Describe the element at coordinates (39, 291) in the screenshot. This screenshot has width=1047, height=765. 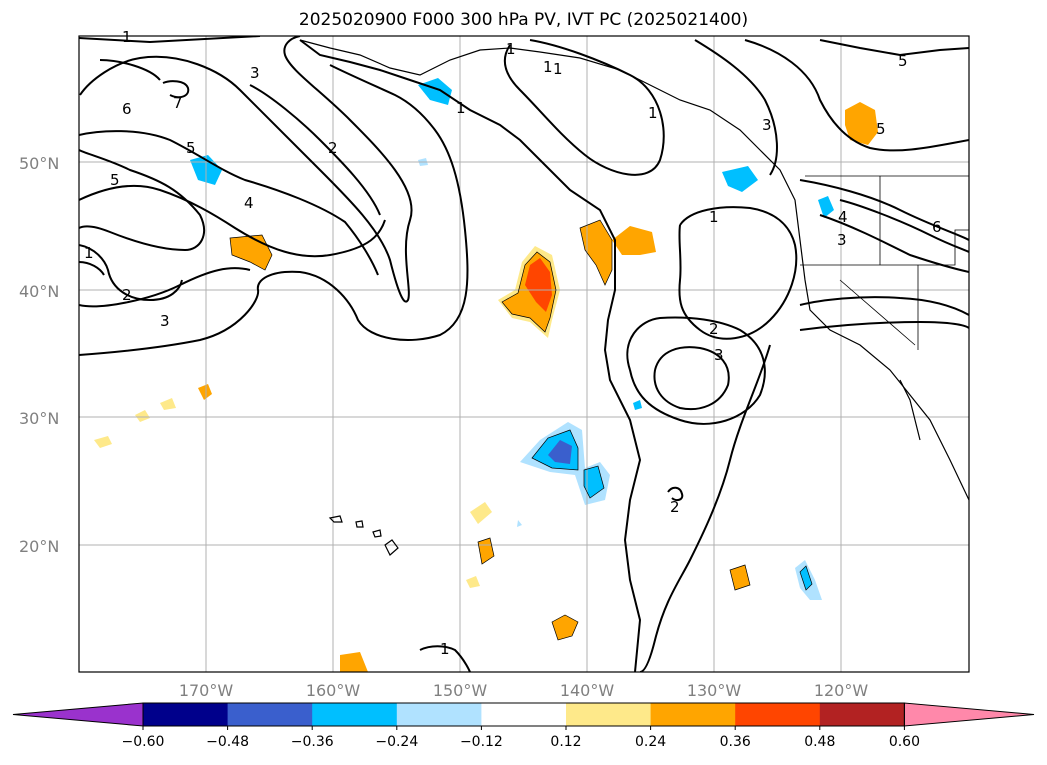
I see `lat-label: 40°N` at that location.